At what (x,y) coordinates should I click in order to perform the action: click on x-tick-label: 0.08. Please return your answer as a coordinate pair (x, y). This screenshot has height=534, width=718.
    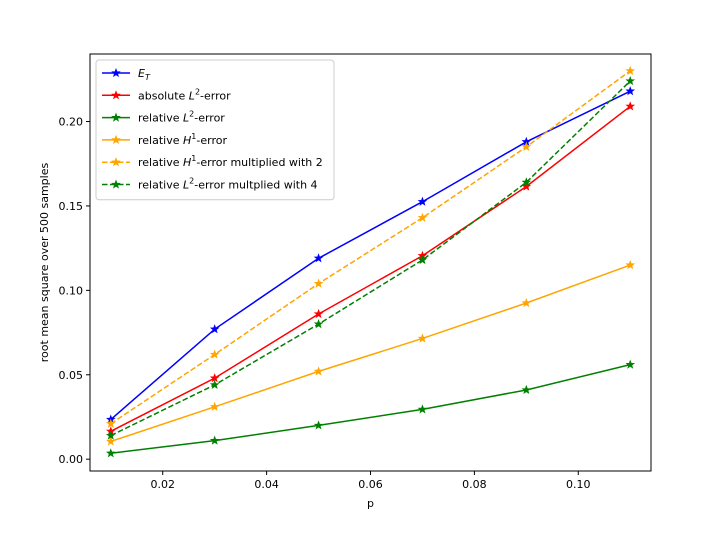
    Looking at the image, I should click on (474, 484).